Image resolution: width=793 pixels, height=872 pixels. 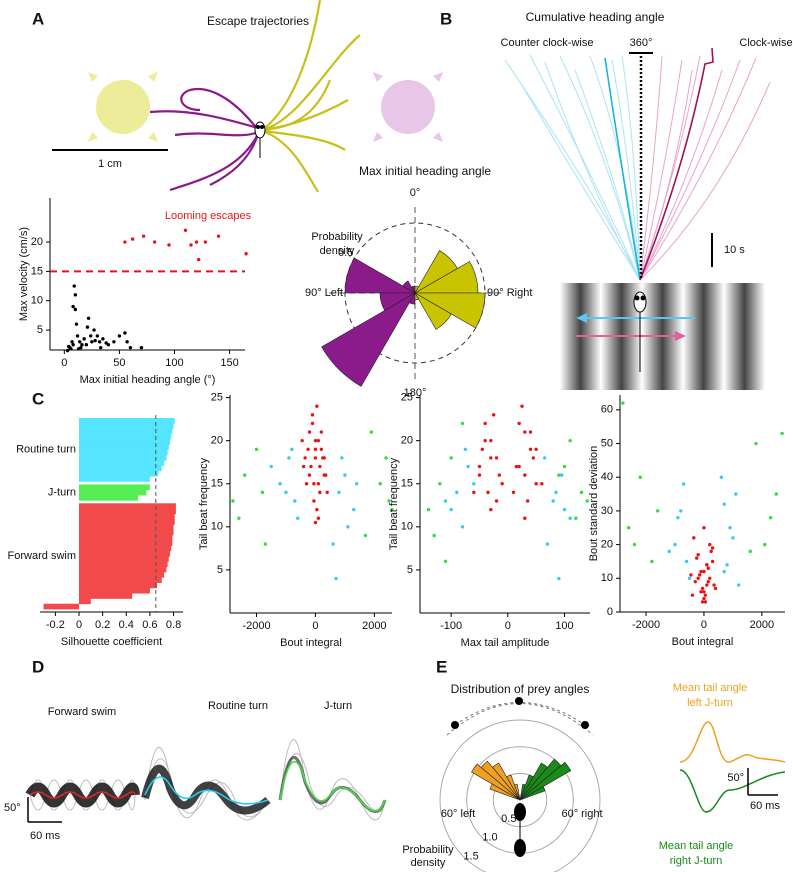 What do you see at coordinates (42, 556) in the screenshot?
I see `cluster-label: Forward swim` at bounding box center [42, 556].